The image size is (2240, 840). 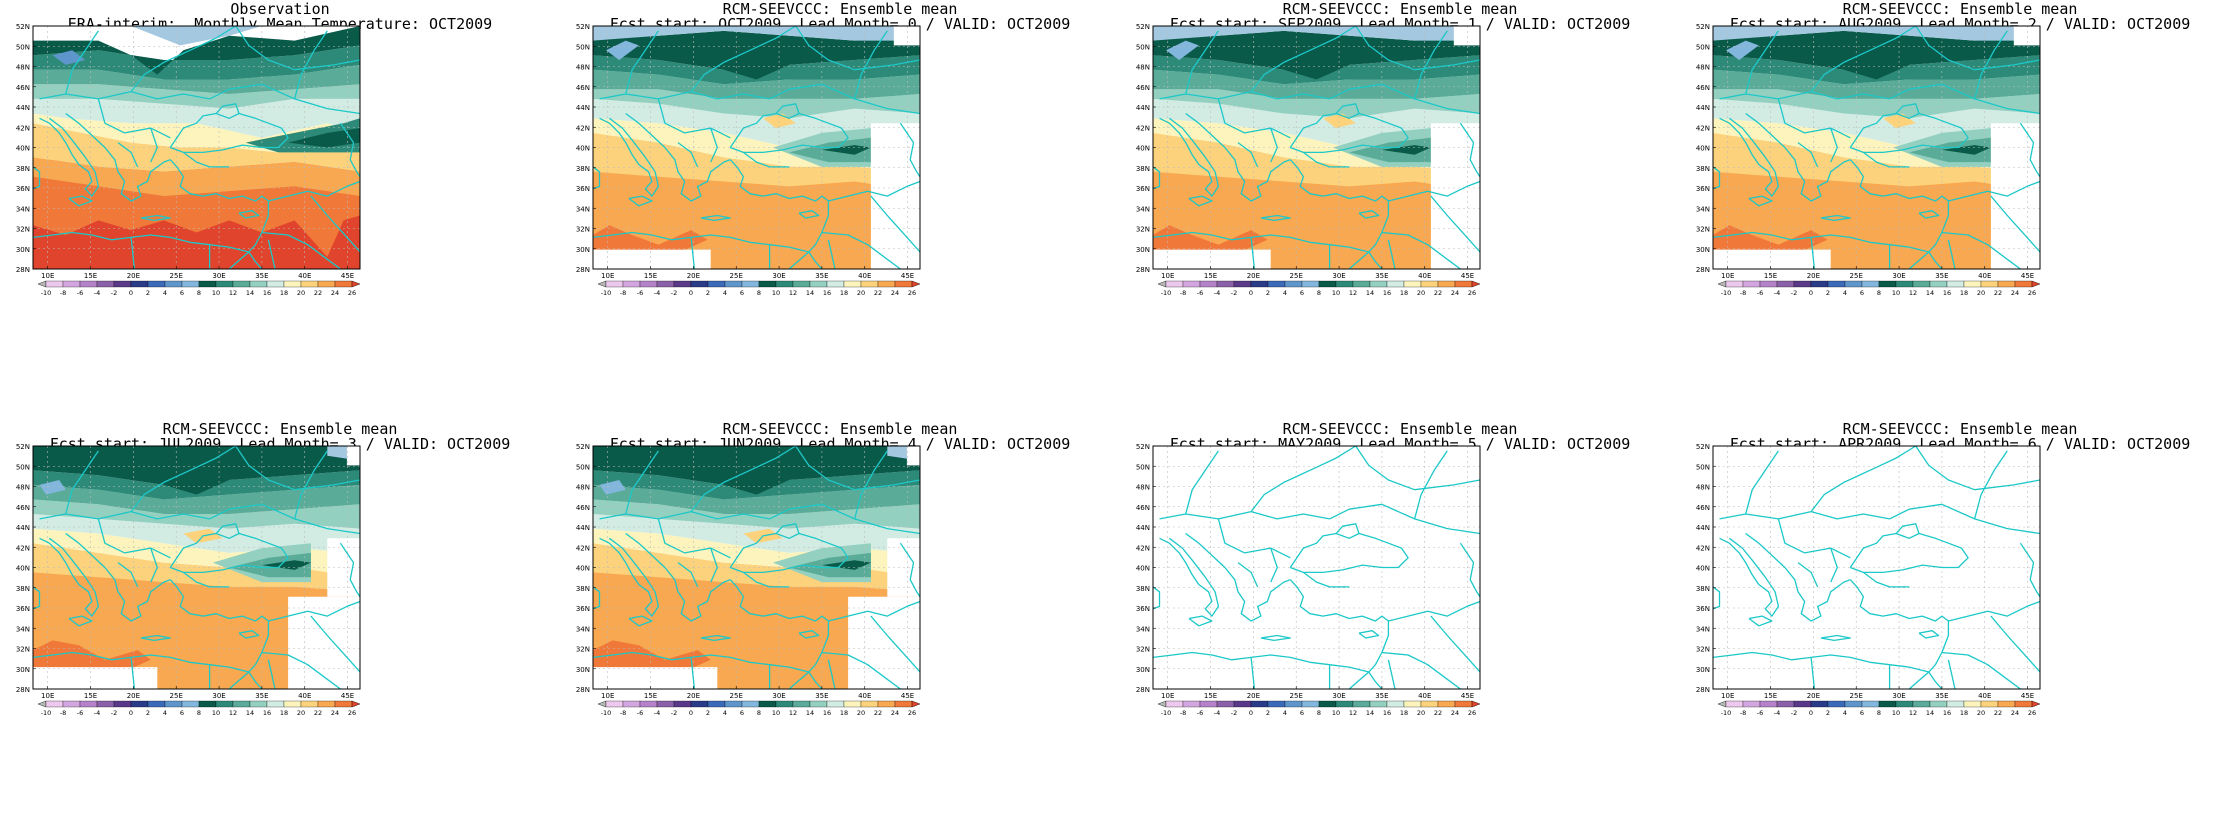 What do you see at coordinates (1162, 704) in the screenshot?
I see `colorbar-left-arrow` at bounding box center [1162, 704].